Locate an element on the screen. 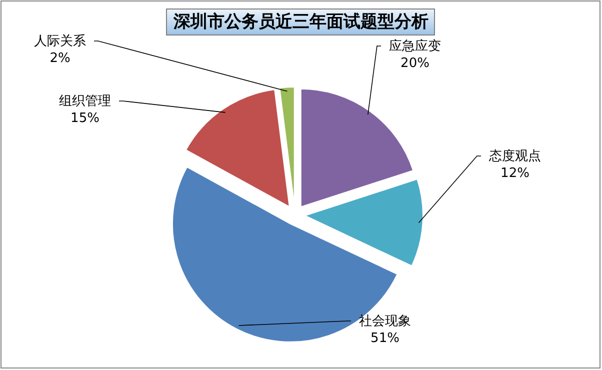 This screenshot has width=602, height=370. data-label: 20% is located at coordinates (415, 63).